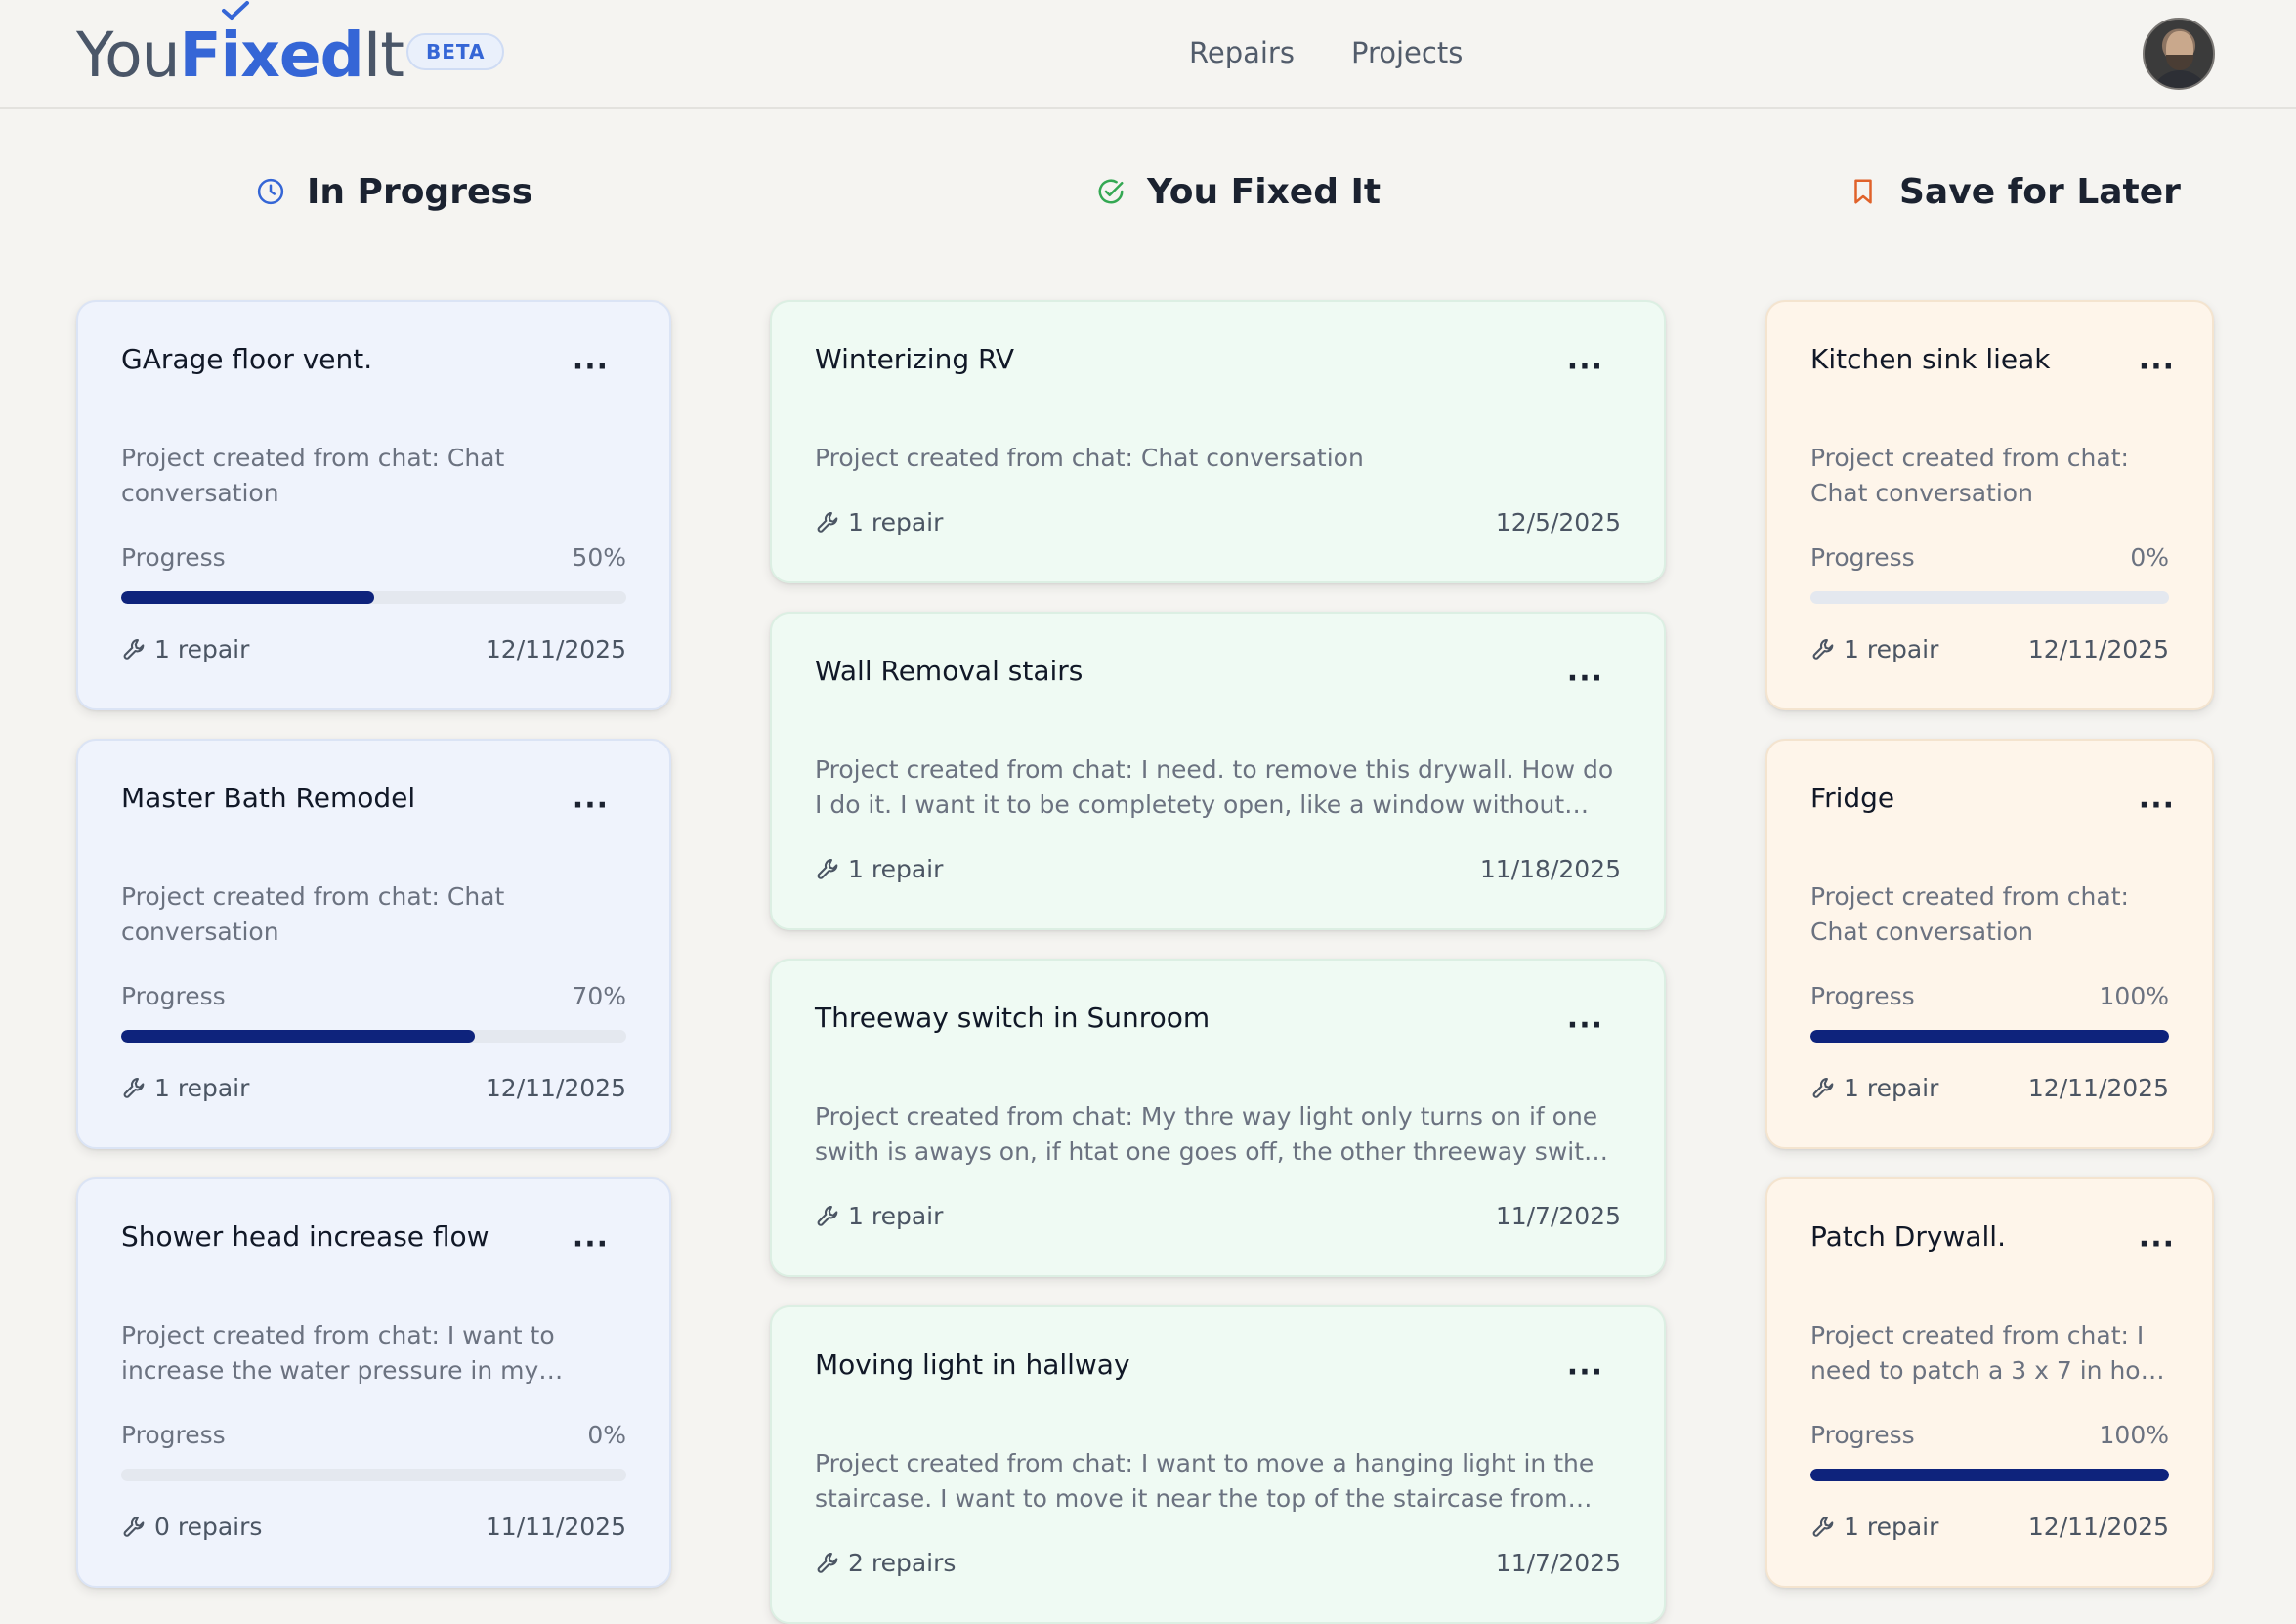  Describe the element at coordinates (1990, 558) in the screenshot. I see `progress-row: Progress 0%` at that location.